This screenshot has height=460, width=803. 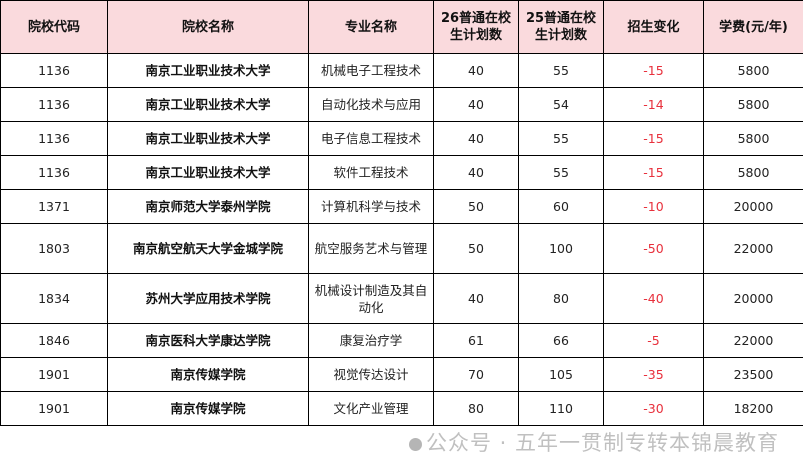 What do you see at coordinates (561, 341) in the screenshot?
I see `plan-25-cell: 66` at bounding box center [561, 341].